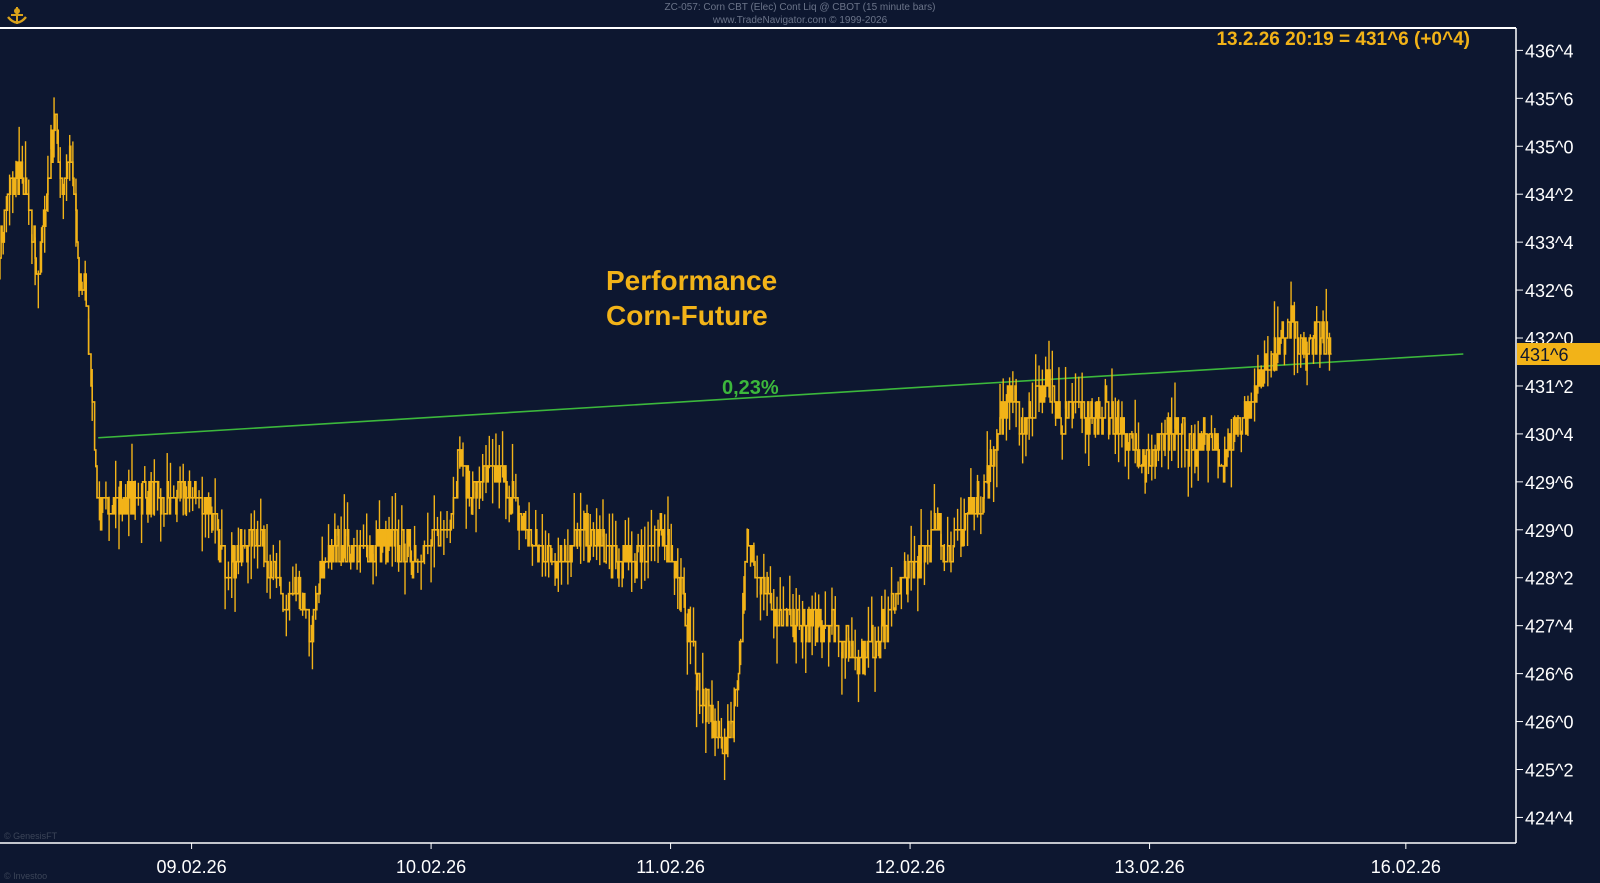 This screenshot has height=883, width=1600. What do you see at coordinates (687, 315) in the screenshot?
I see `annotation-title-line2: Corn-Future` at bounding box center [687, 315].